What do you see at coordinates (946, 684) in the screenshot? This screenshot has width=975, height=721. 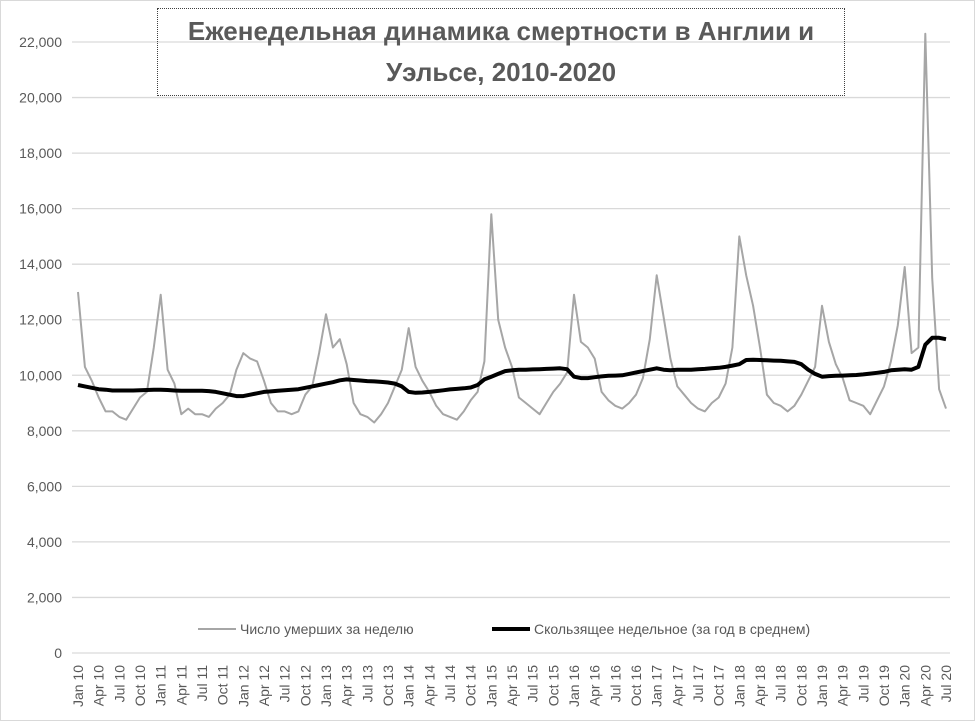 I see `x-tick-label: Jul 20` at bounding box center [946, 684].